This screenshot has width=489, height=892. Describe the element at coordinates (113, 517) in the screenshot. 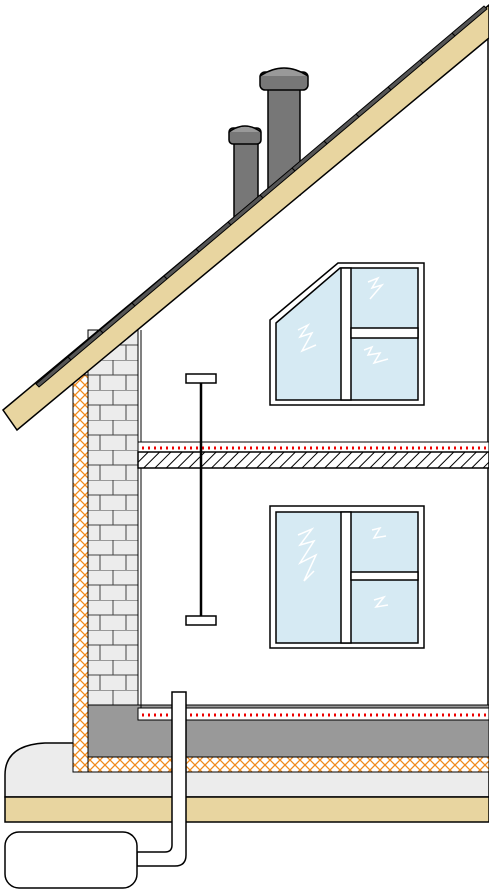

I see `brick-wall` at that location.